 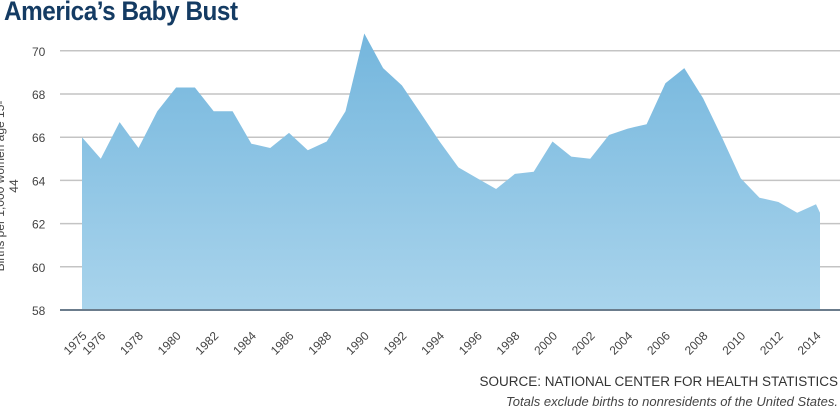 What do you see at coordinates (244, 343) in the screenshot?
I see `x-tick-label: 1984` at bounding box center [244, 343].